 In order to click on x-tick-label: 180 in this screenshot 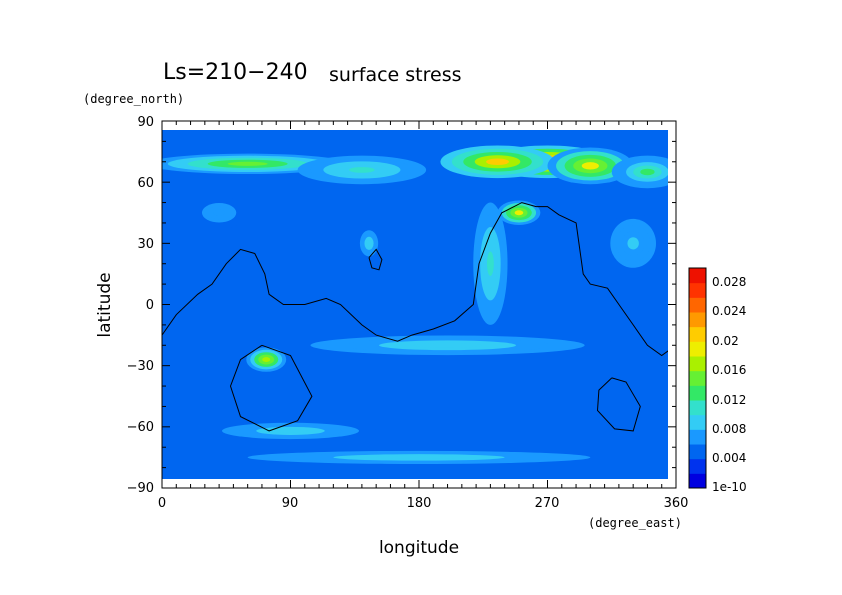, I will do `click(419, 503)`.